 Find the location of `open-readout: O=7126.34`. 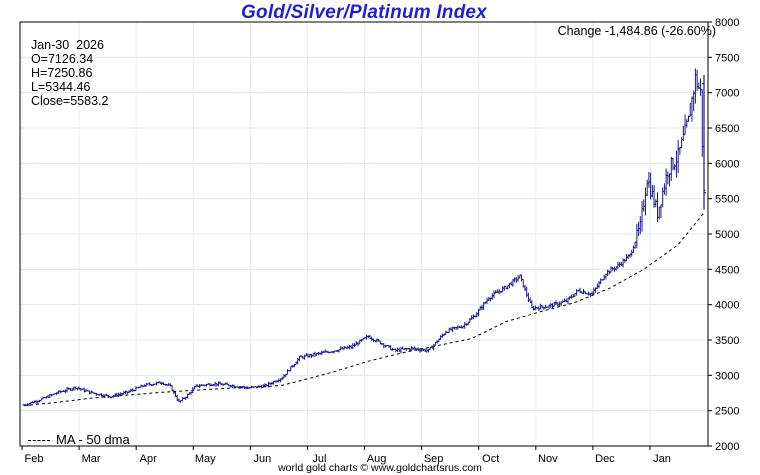

open-readout: O=7126.34 is located at coordinates (62, 59).